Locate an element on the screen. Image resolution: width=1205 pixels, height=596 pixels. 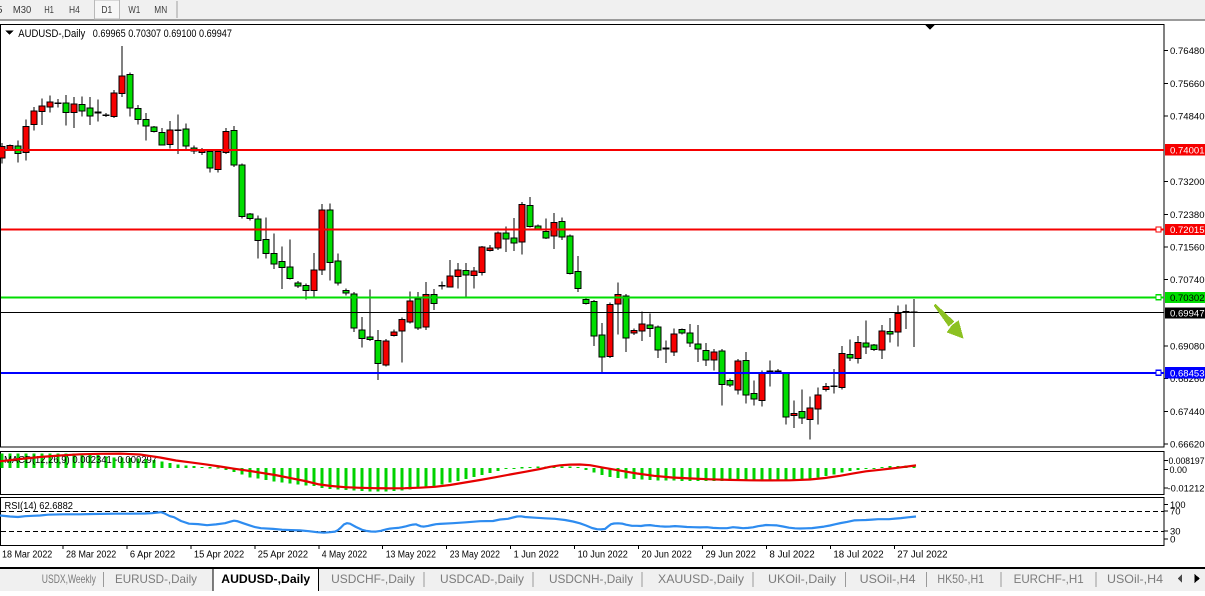
svg-text: 8 Jul 2022 is located at coordinates (792, 555).